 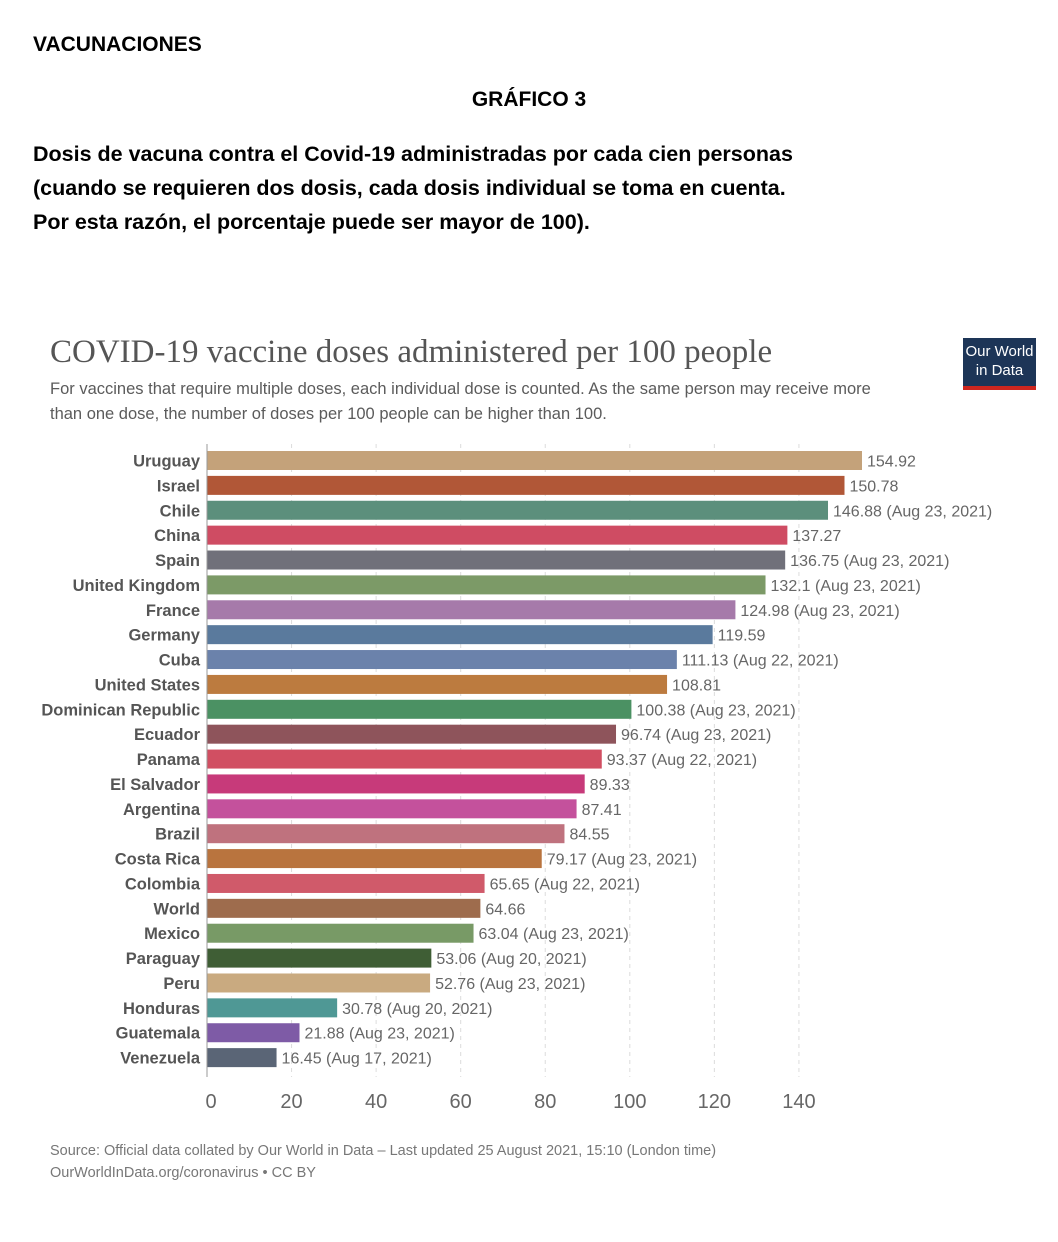 What do you see at coordinates (715, 710) in the screenshot?
I see `value-label-dominican-republic: 100.38 (Aug 23, 2021)` at bounding box center [715, 710].